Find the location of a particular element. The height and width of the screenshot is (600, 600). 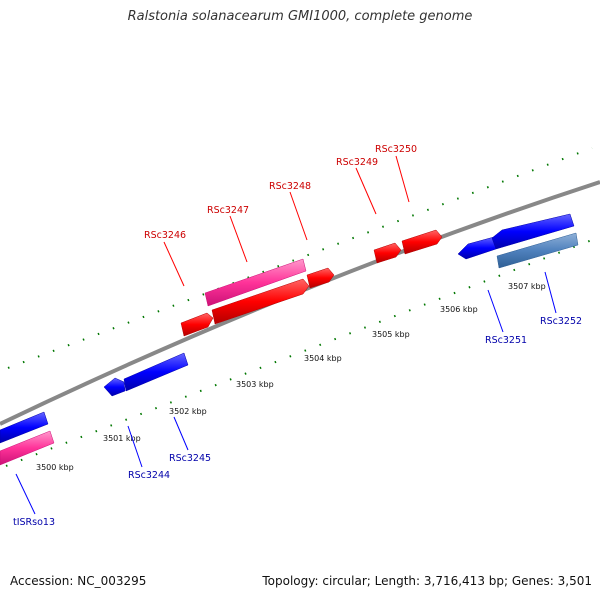

leader-rsc3251 is located at coordinates (495, 311).